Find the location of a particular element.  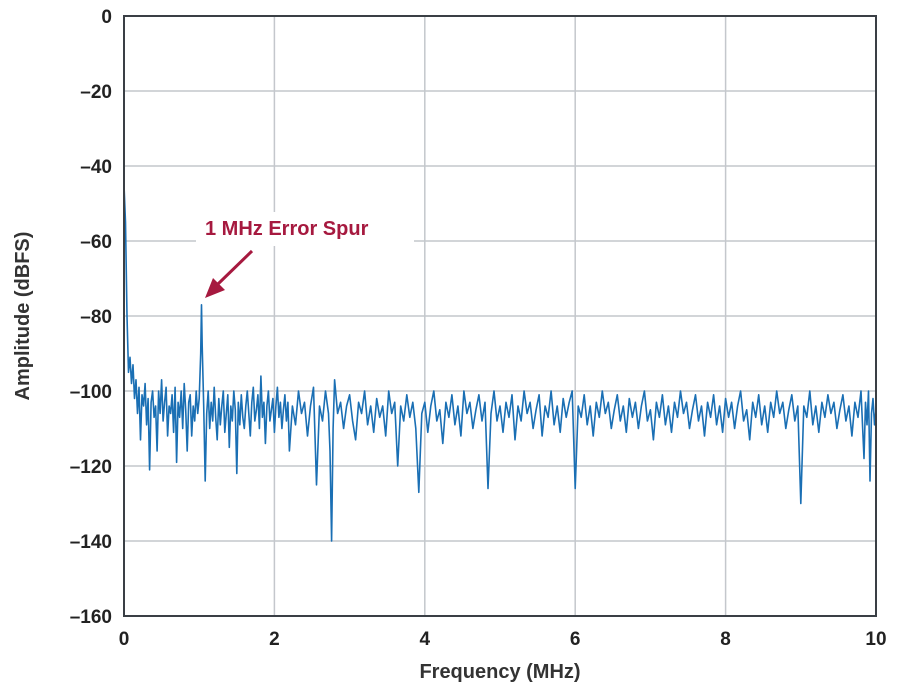

x-axis-label: Frequency (MHz) is located at coordinates (499, 672).